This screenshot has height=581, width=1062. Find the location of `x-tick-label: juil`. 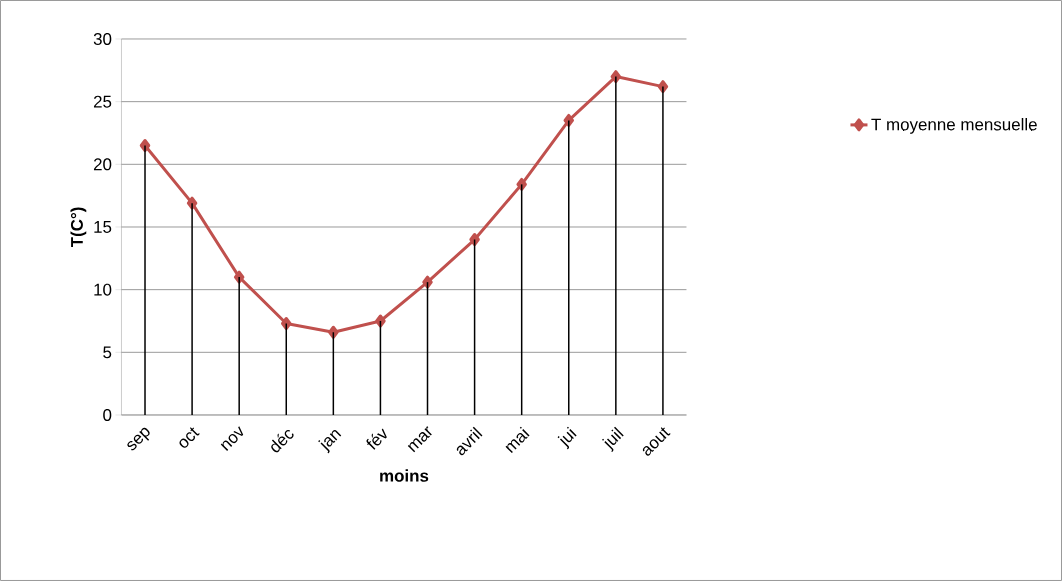

x-tick-label: juil is located at coordinates (613, 439).